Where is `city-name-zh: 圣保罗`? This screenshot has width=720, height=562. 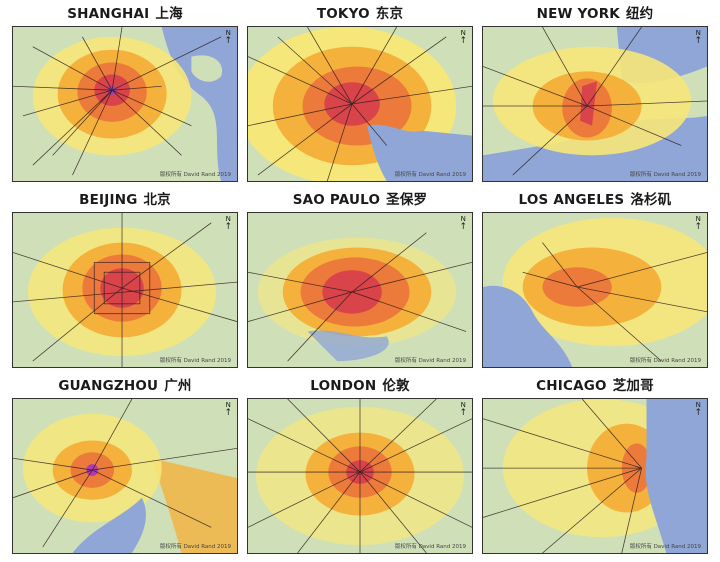 city-name-zh: 圣保罗 is located at coordinates (407, 200).